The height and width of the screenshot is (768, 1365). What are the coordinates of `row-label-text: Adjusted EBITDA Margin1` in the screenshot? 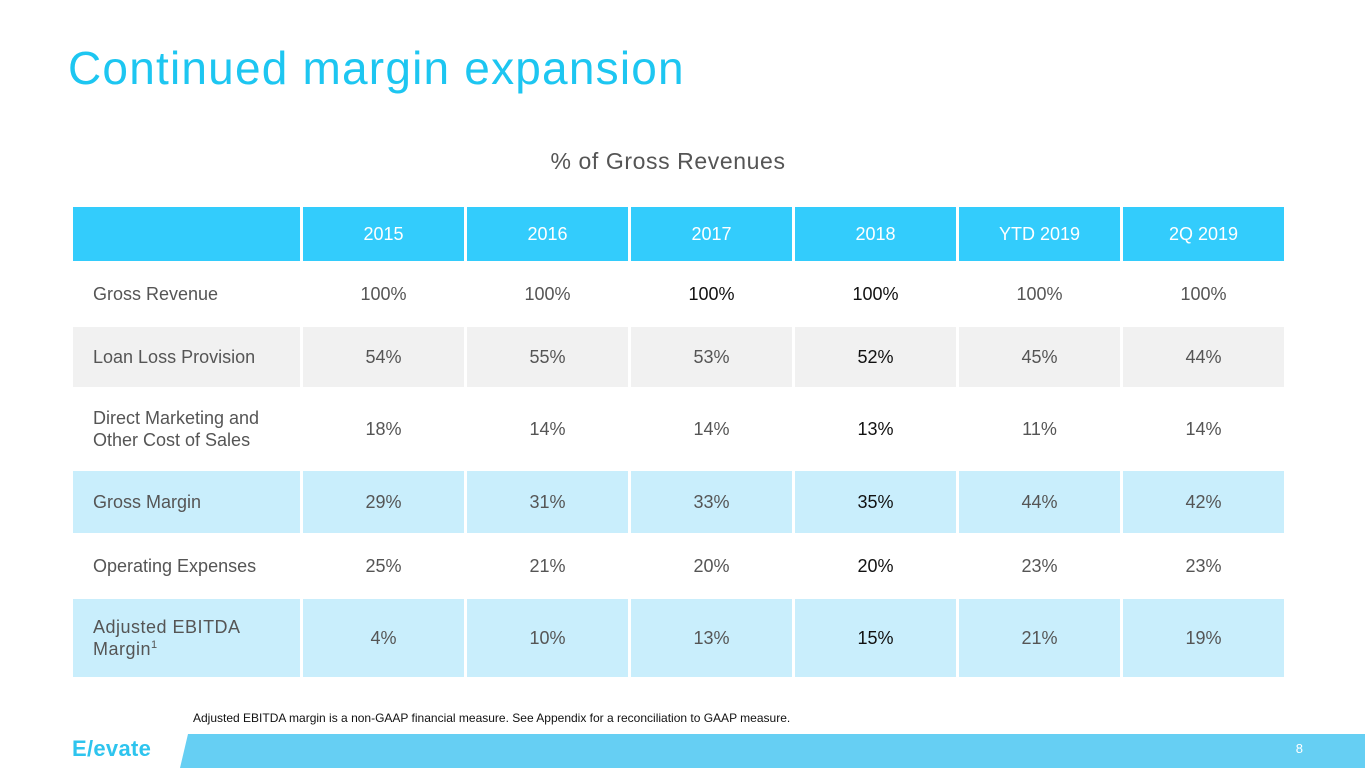 It's located at (166, 638).